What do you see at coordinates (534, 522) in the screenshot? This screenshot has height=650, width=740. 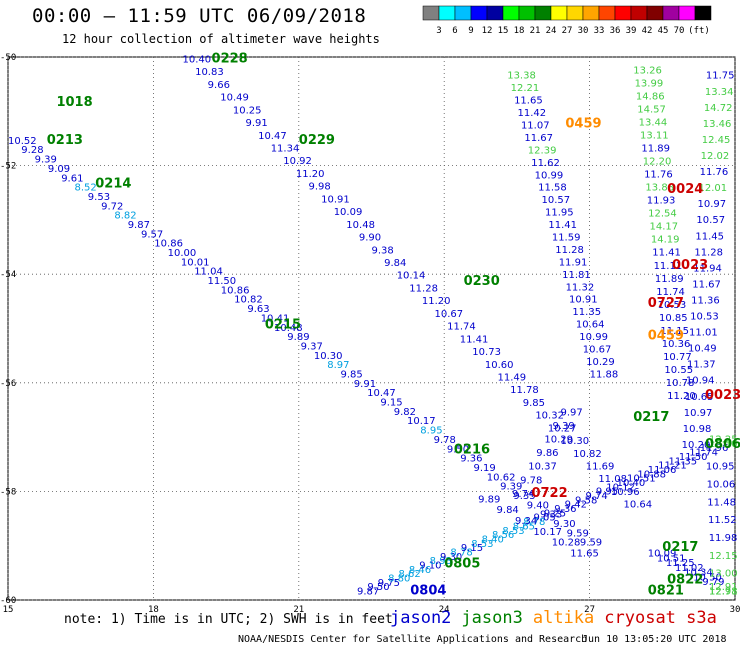 I see `swh-value: 8.78` at bounding box center [534, 522].